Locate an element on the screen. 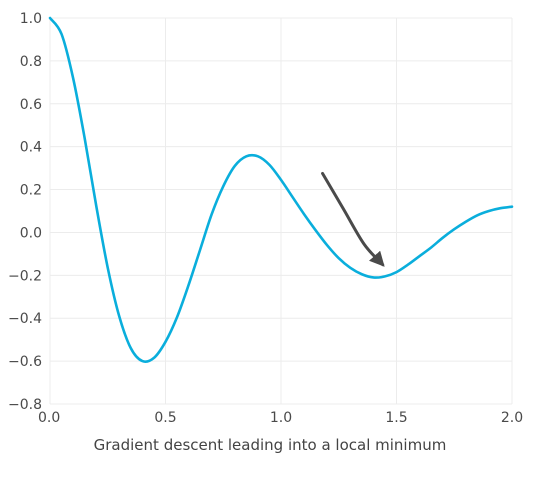 This screenshot has height=479, width=546. x-tick-label: 0.5 is located at coordinates (165, 418).